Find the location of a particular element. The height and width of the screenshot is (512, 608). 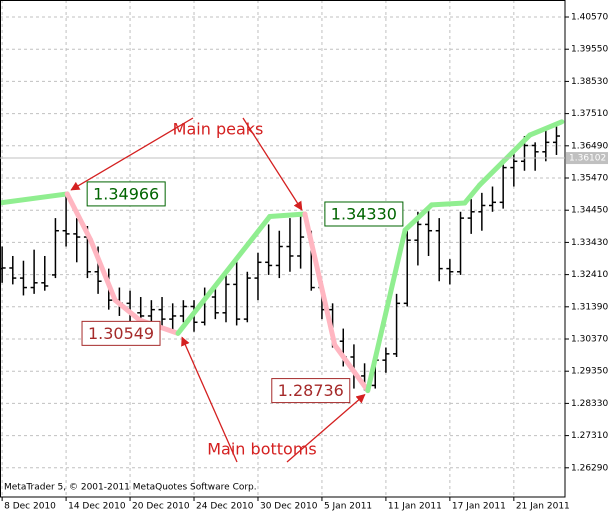

annotation: Main bottoms is located at coordinates (261, 449).